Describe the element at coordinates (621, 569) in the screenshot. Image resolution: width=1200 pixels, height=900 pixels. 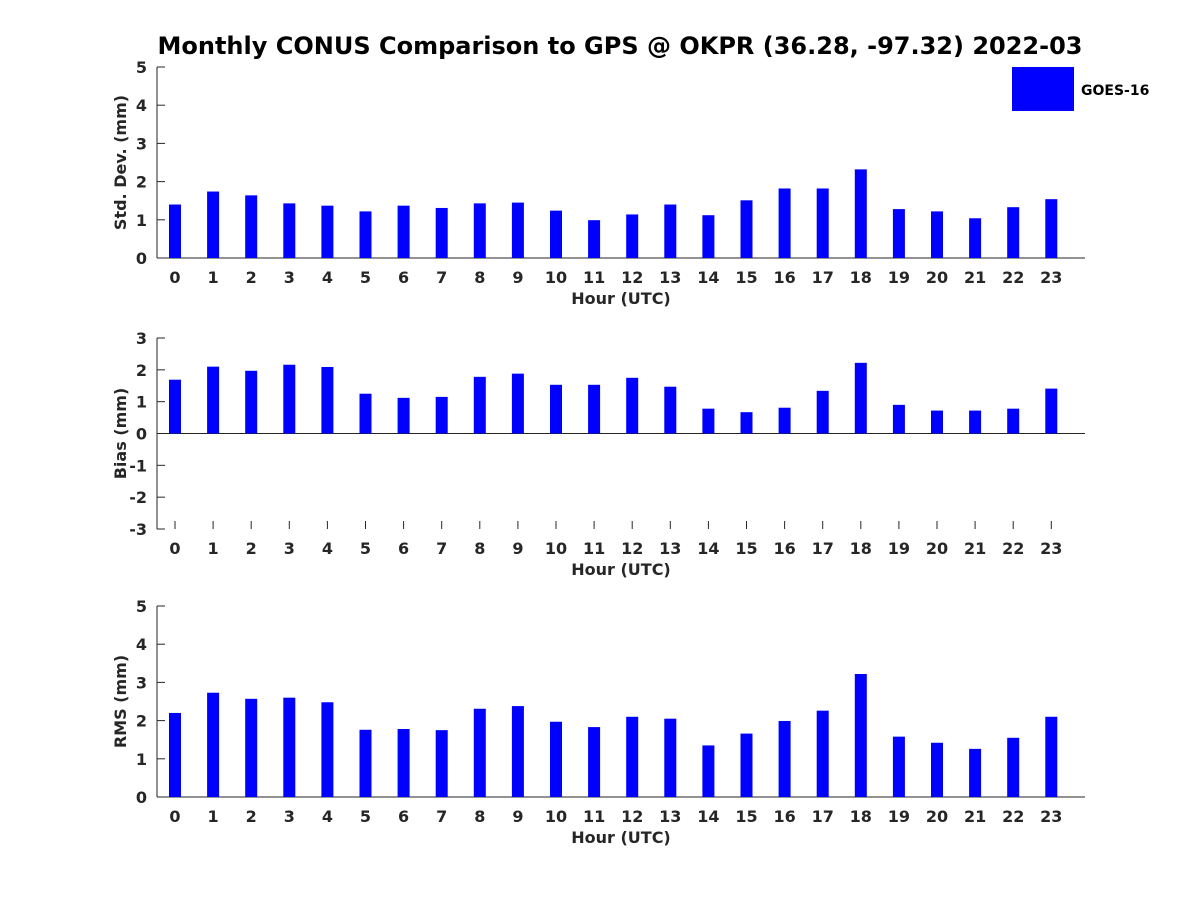
I see `x-axis-label: Hour (UTC)` at that location.